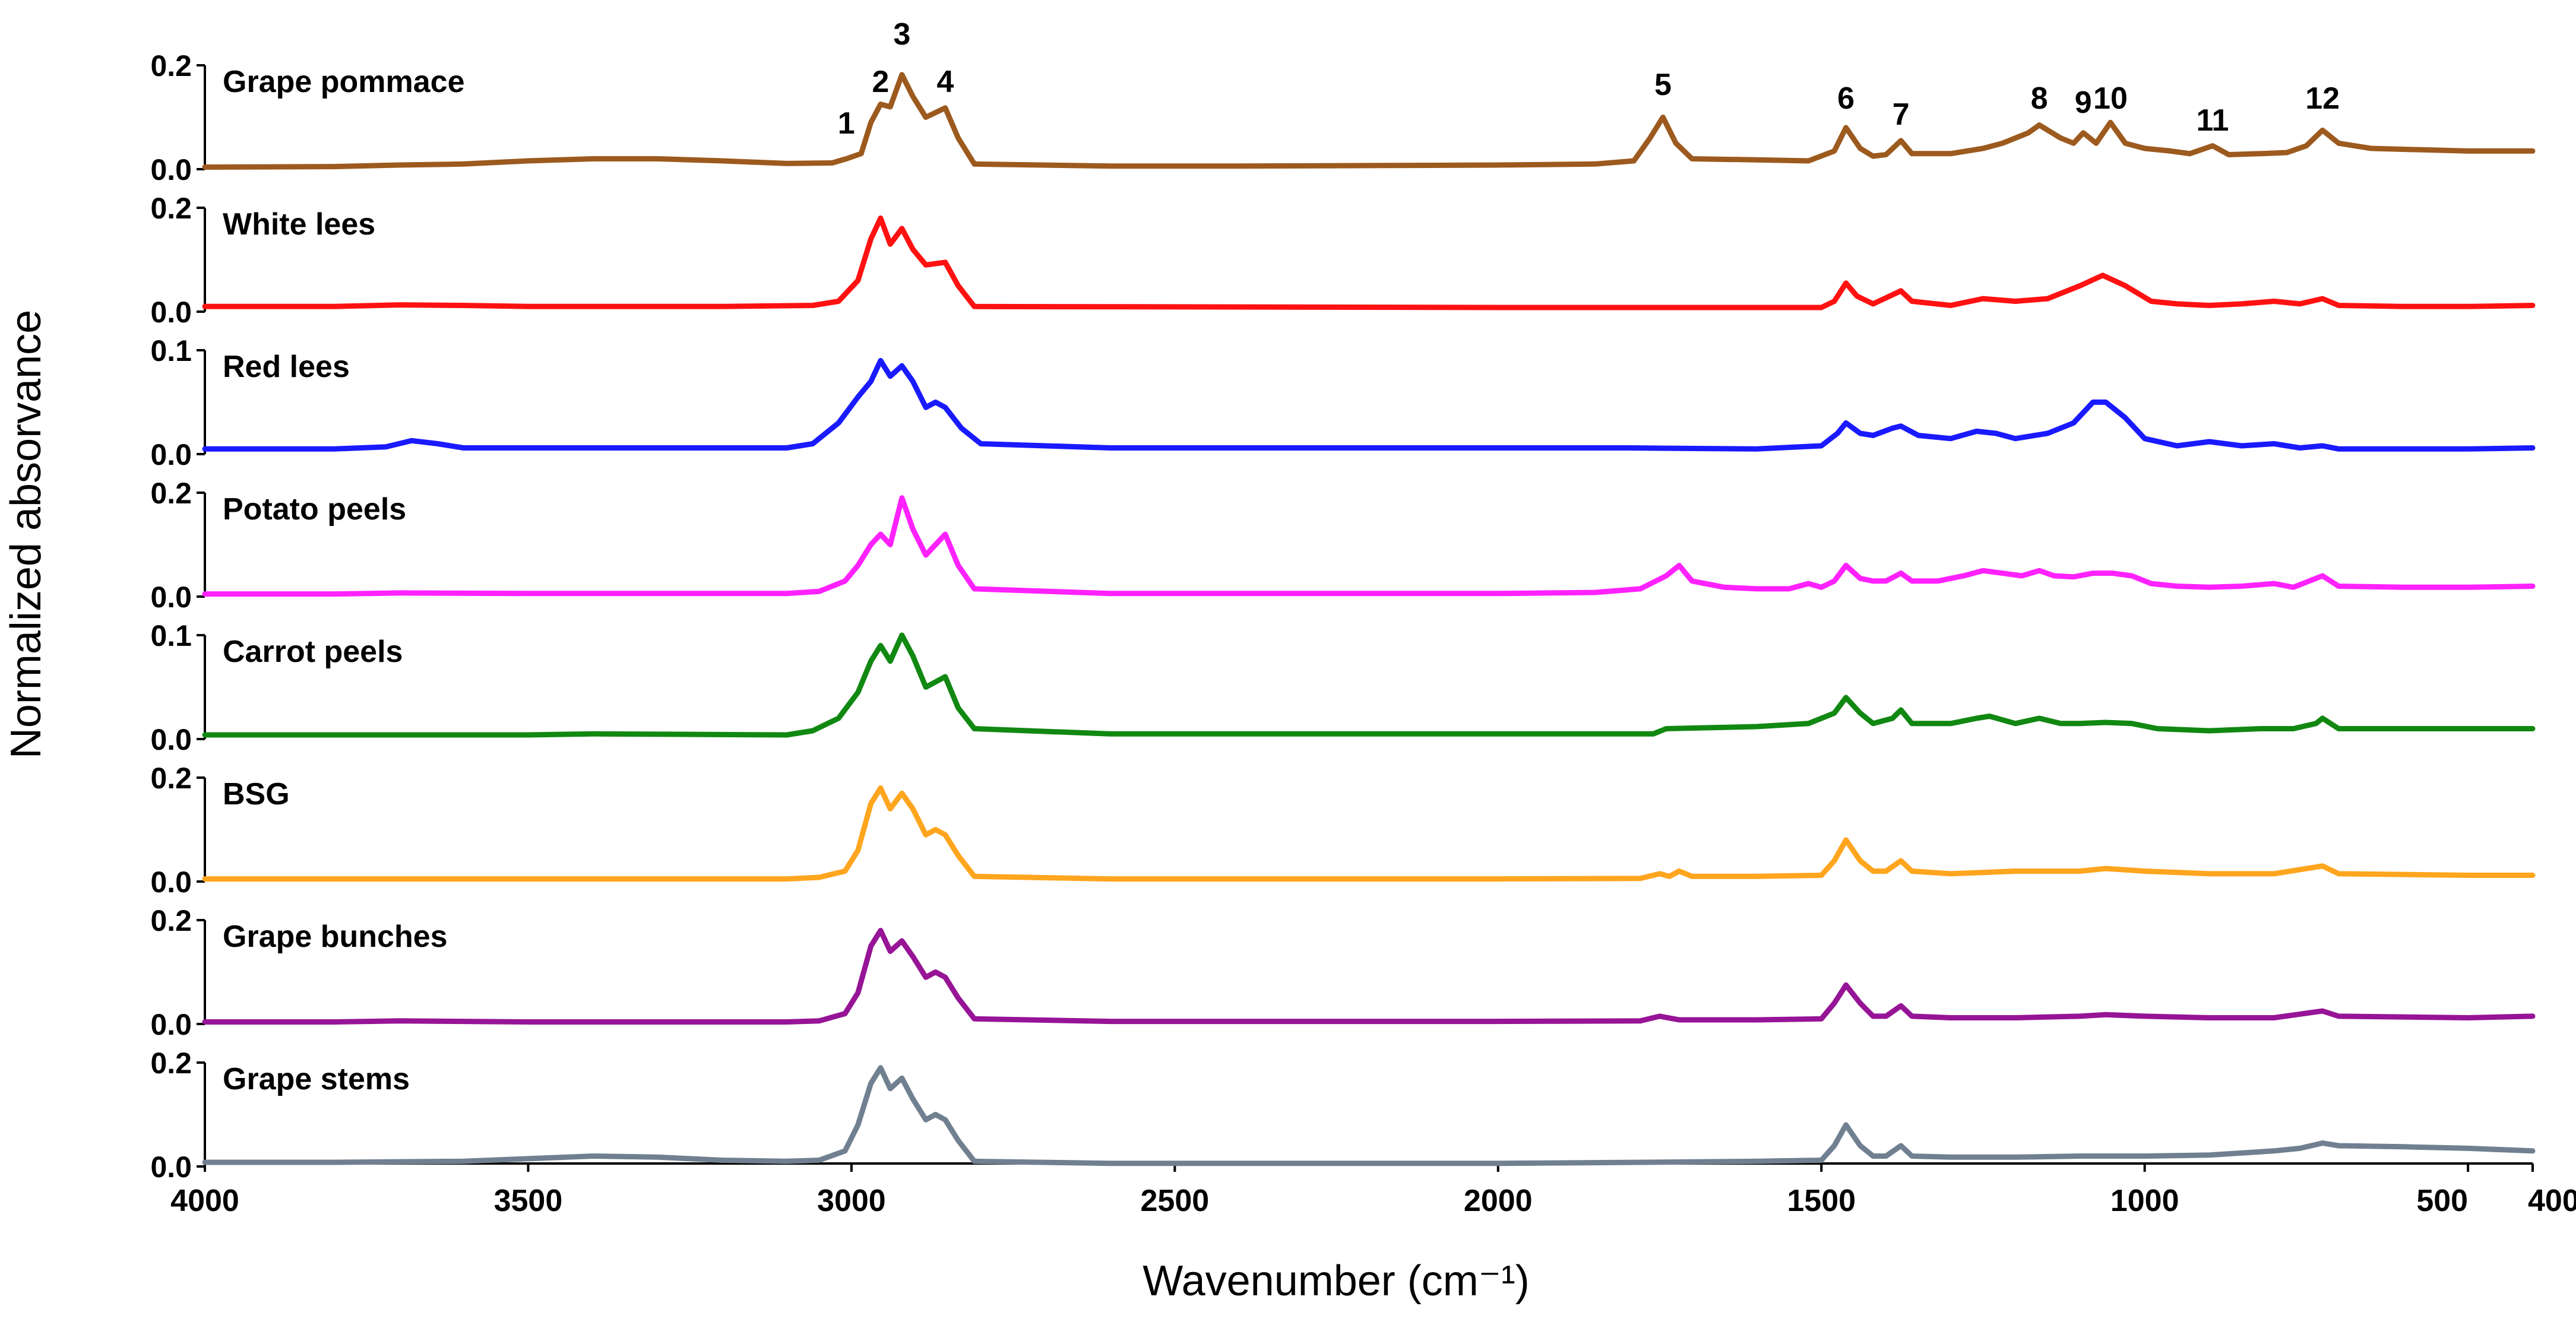 This screenshot has height=1322, width=2576. Describe the element at coordinates (313, 652) in the screenshot. I see `series-label: Carrot peels` at that location.